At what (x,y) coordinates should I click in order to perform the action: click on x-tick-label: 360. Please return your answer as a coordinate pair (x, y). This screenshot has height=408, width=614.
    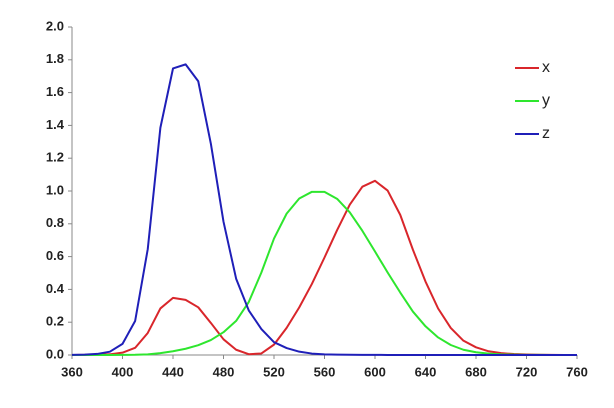
    Looking at the image, I should click on (72, 371).